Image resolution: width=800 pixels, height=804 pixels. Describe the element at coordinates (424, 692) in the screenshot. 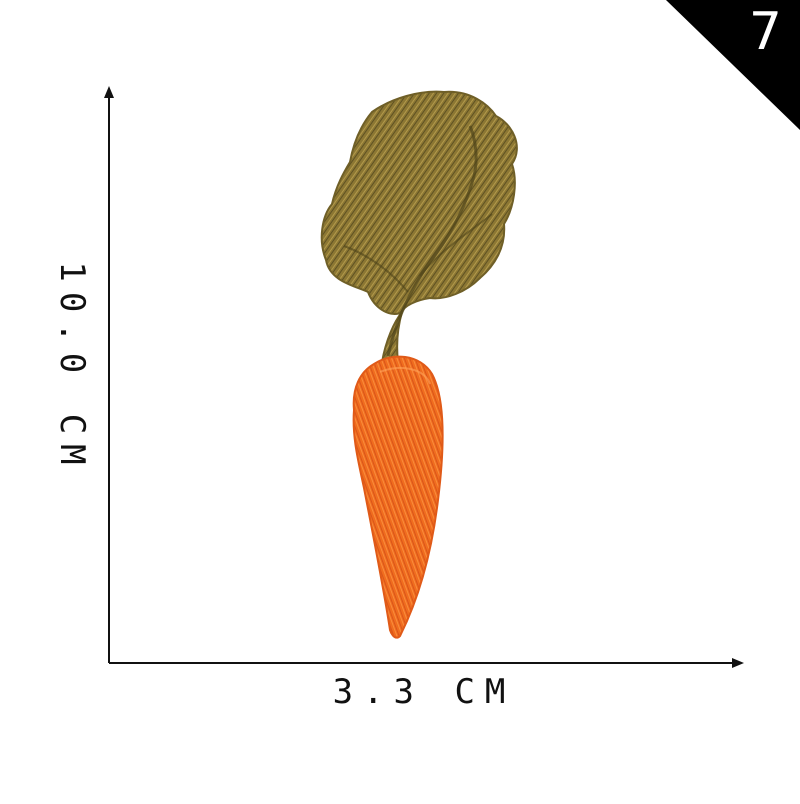

I see `width-label: 3.3 CM` at that location.